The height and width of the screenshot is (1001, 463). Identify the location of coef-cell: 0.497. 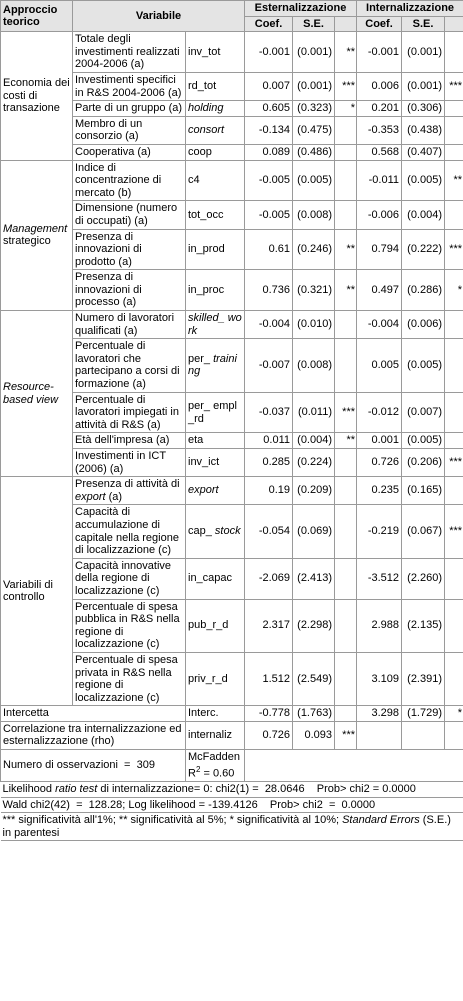
(379, 290).